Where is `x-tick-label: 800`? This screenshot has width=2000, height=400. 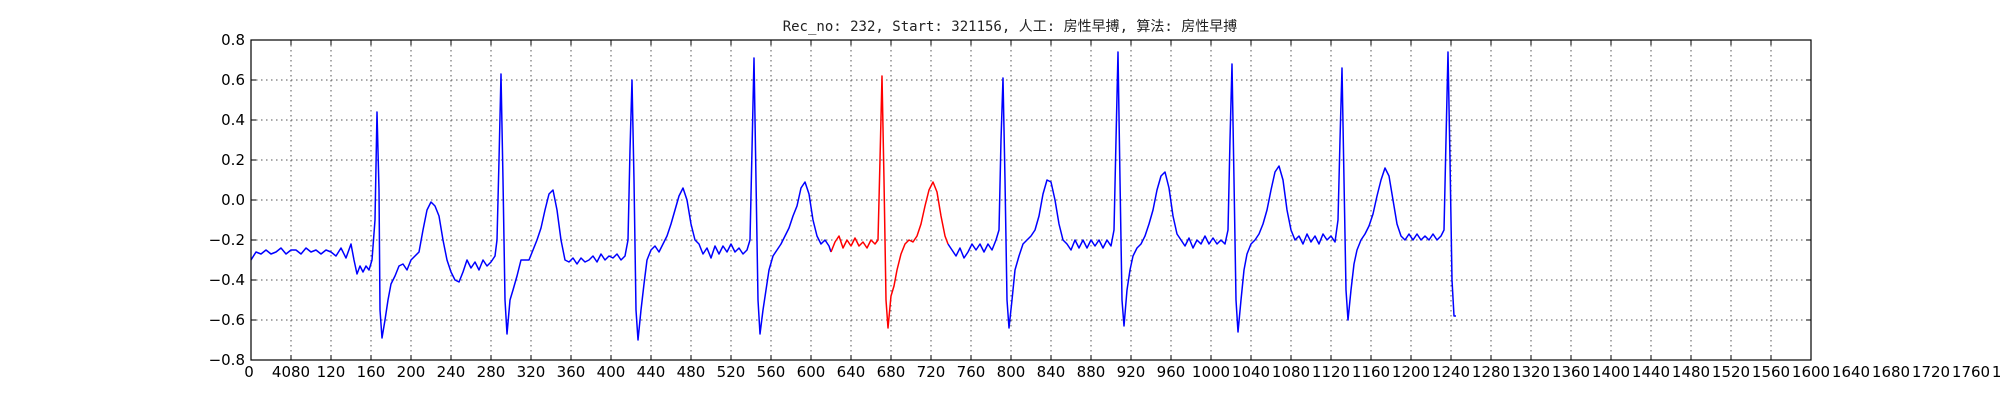
x-tick-label: 800 is located at coordinates (1011, 372).